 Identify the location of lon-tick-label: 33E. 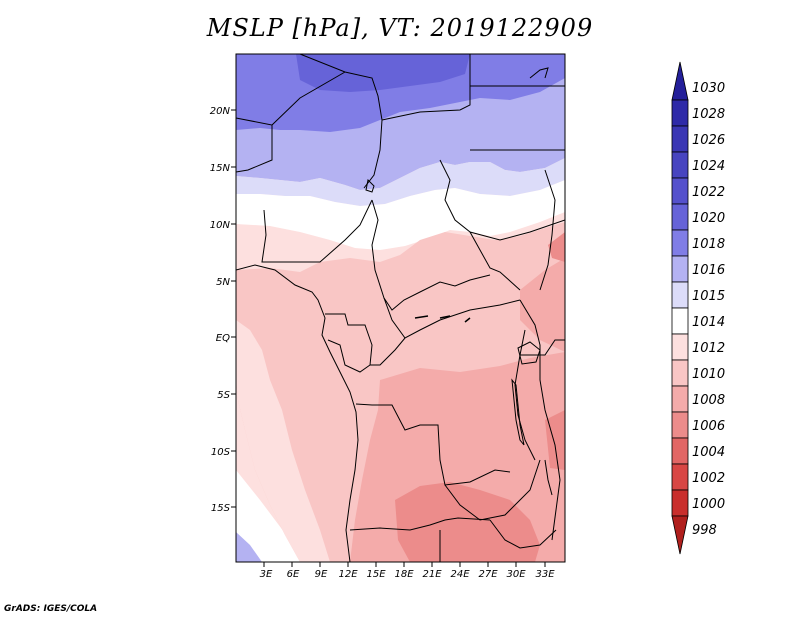
(545, 574).